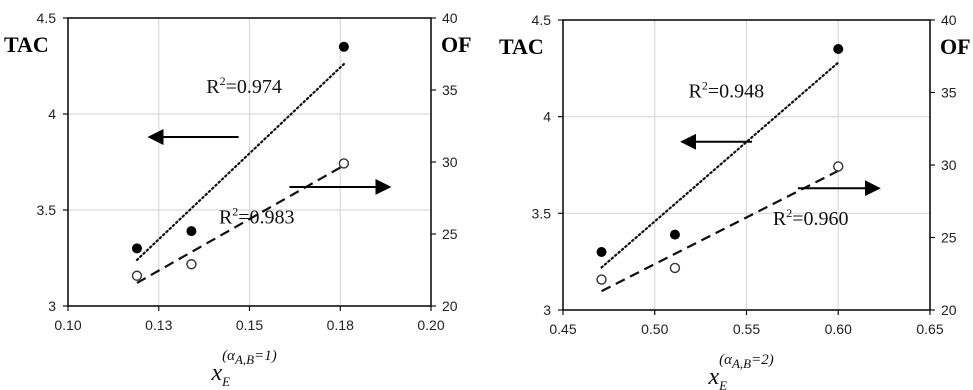 Image resolution: width=973 pixels, height=390 pixels. What do you see at coordinates (762, 360) in the screenshot?
I see `x-axis-label-sup-tail: =2)` at bounding box center [762, 360].